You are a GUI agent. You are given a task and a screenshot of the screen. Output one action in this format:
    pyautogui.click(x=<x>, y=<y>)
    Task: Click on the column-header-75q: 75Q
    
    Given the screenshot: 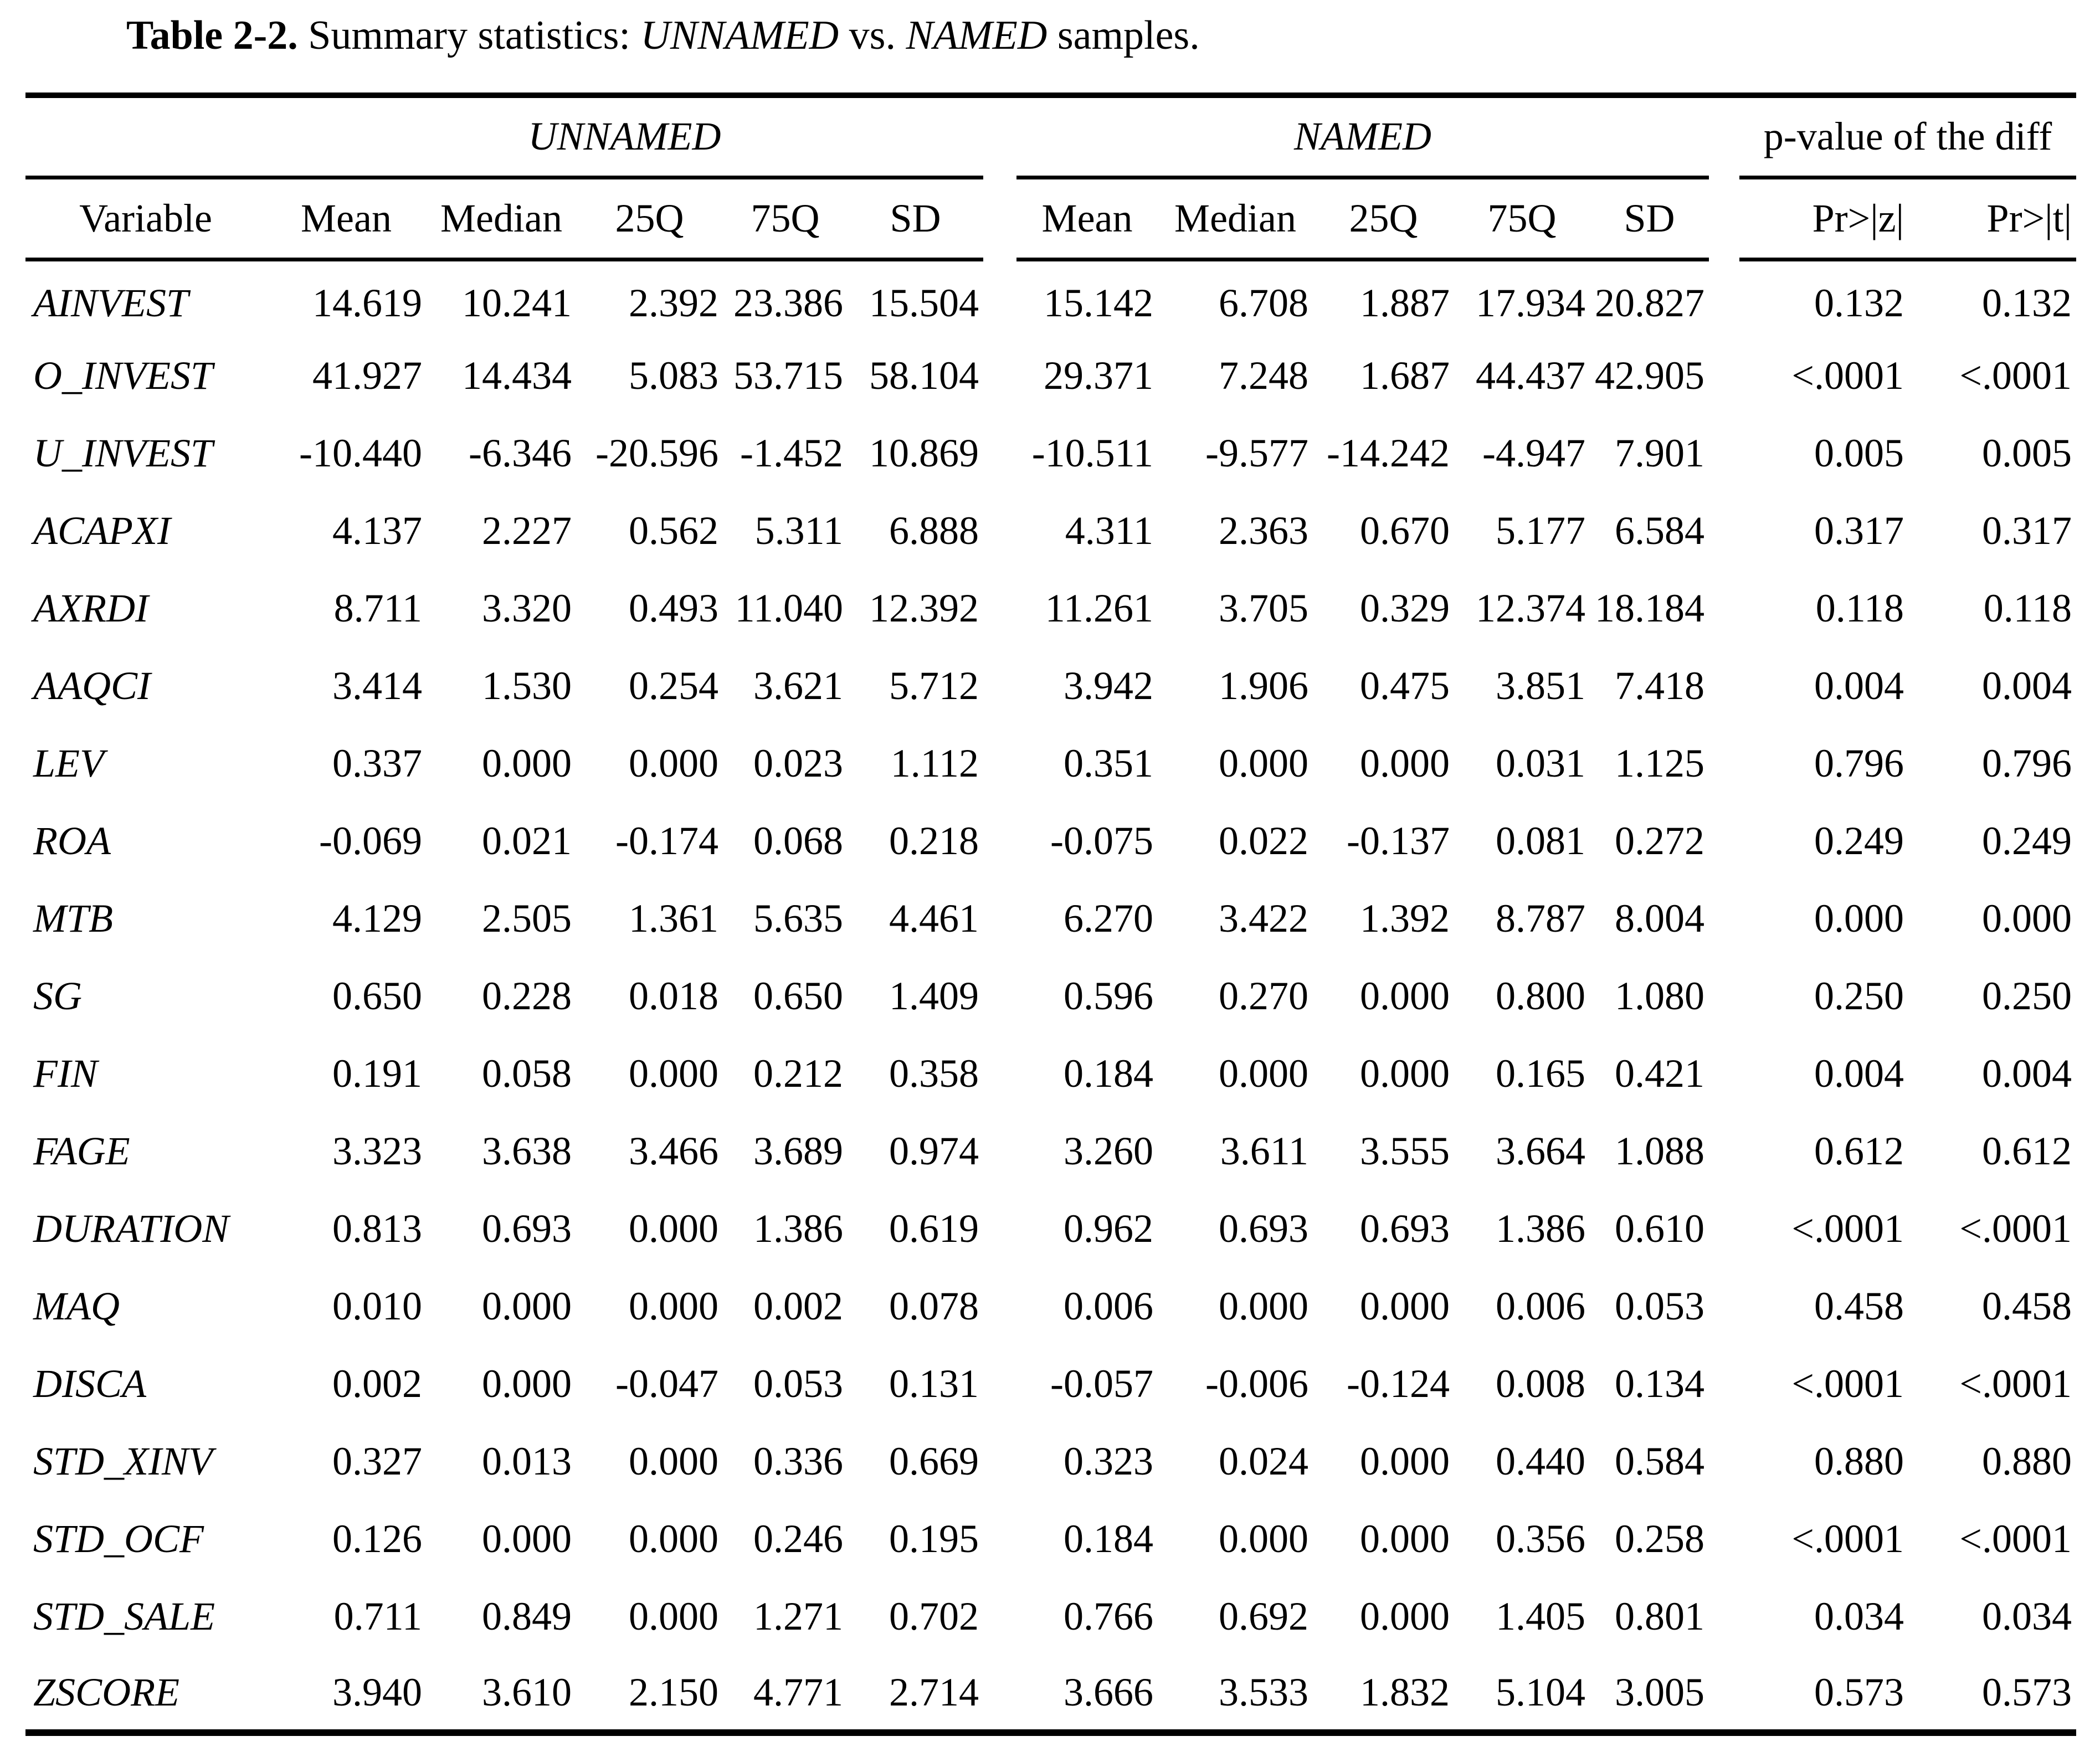 What is the action you would take?
    pyautogui.click(x=1522, y=219)
    